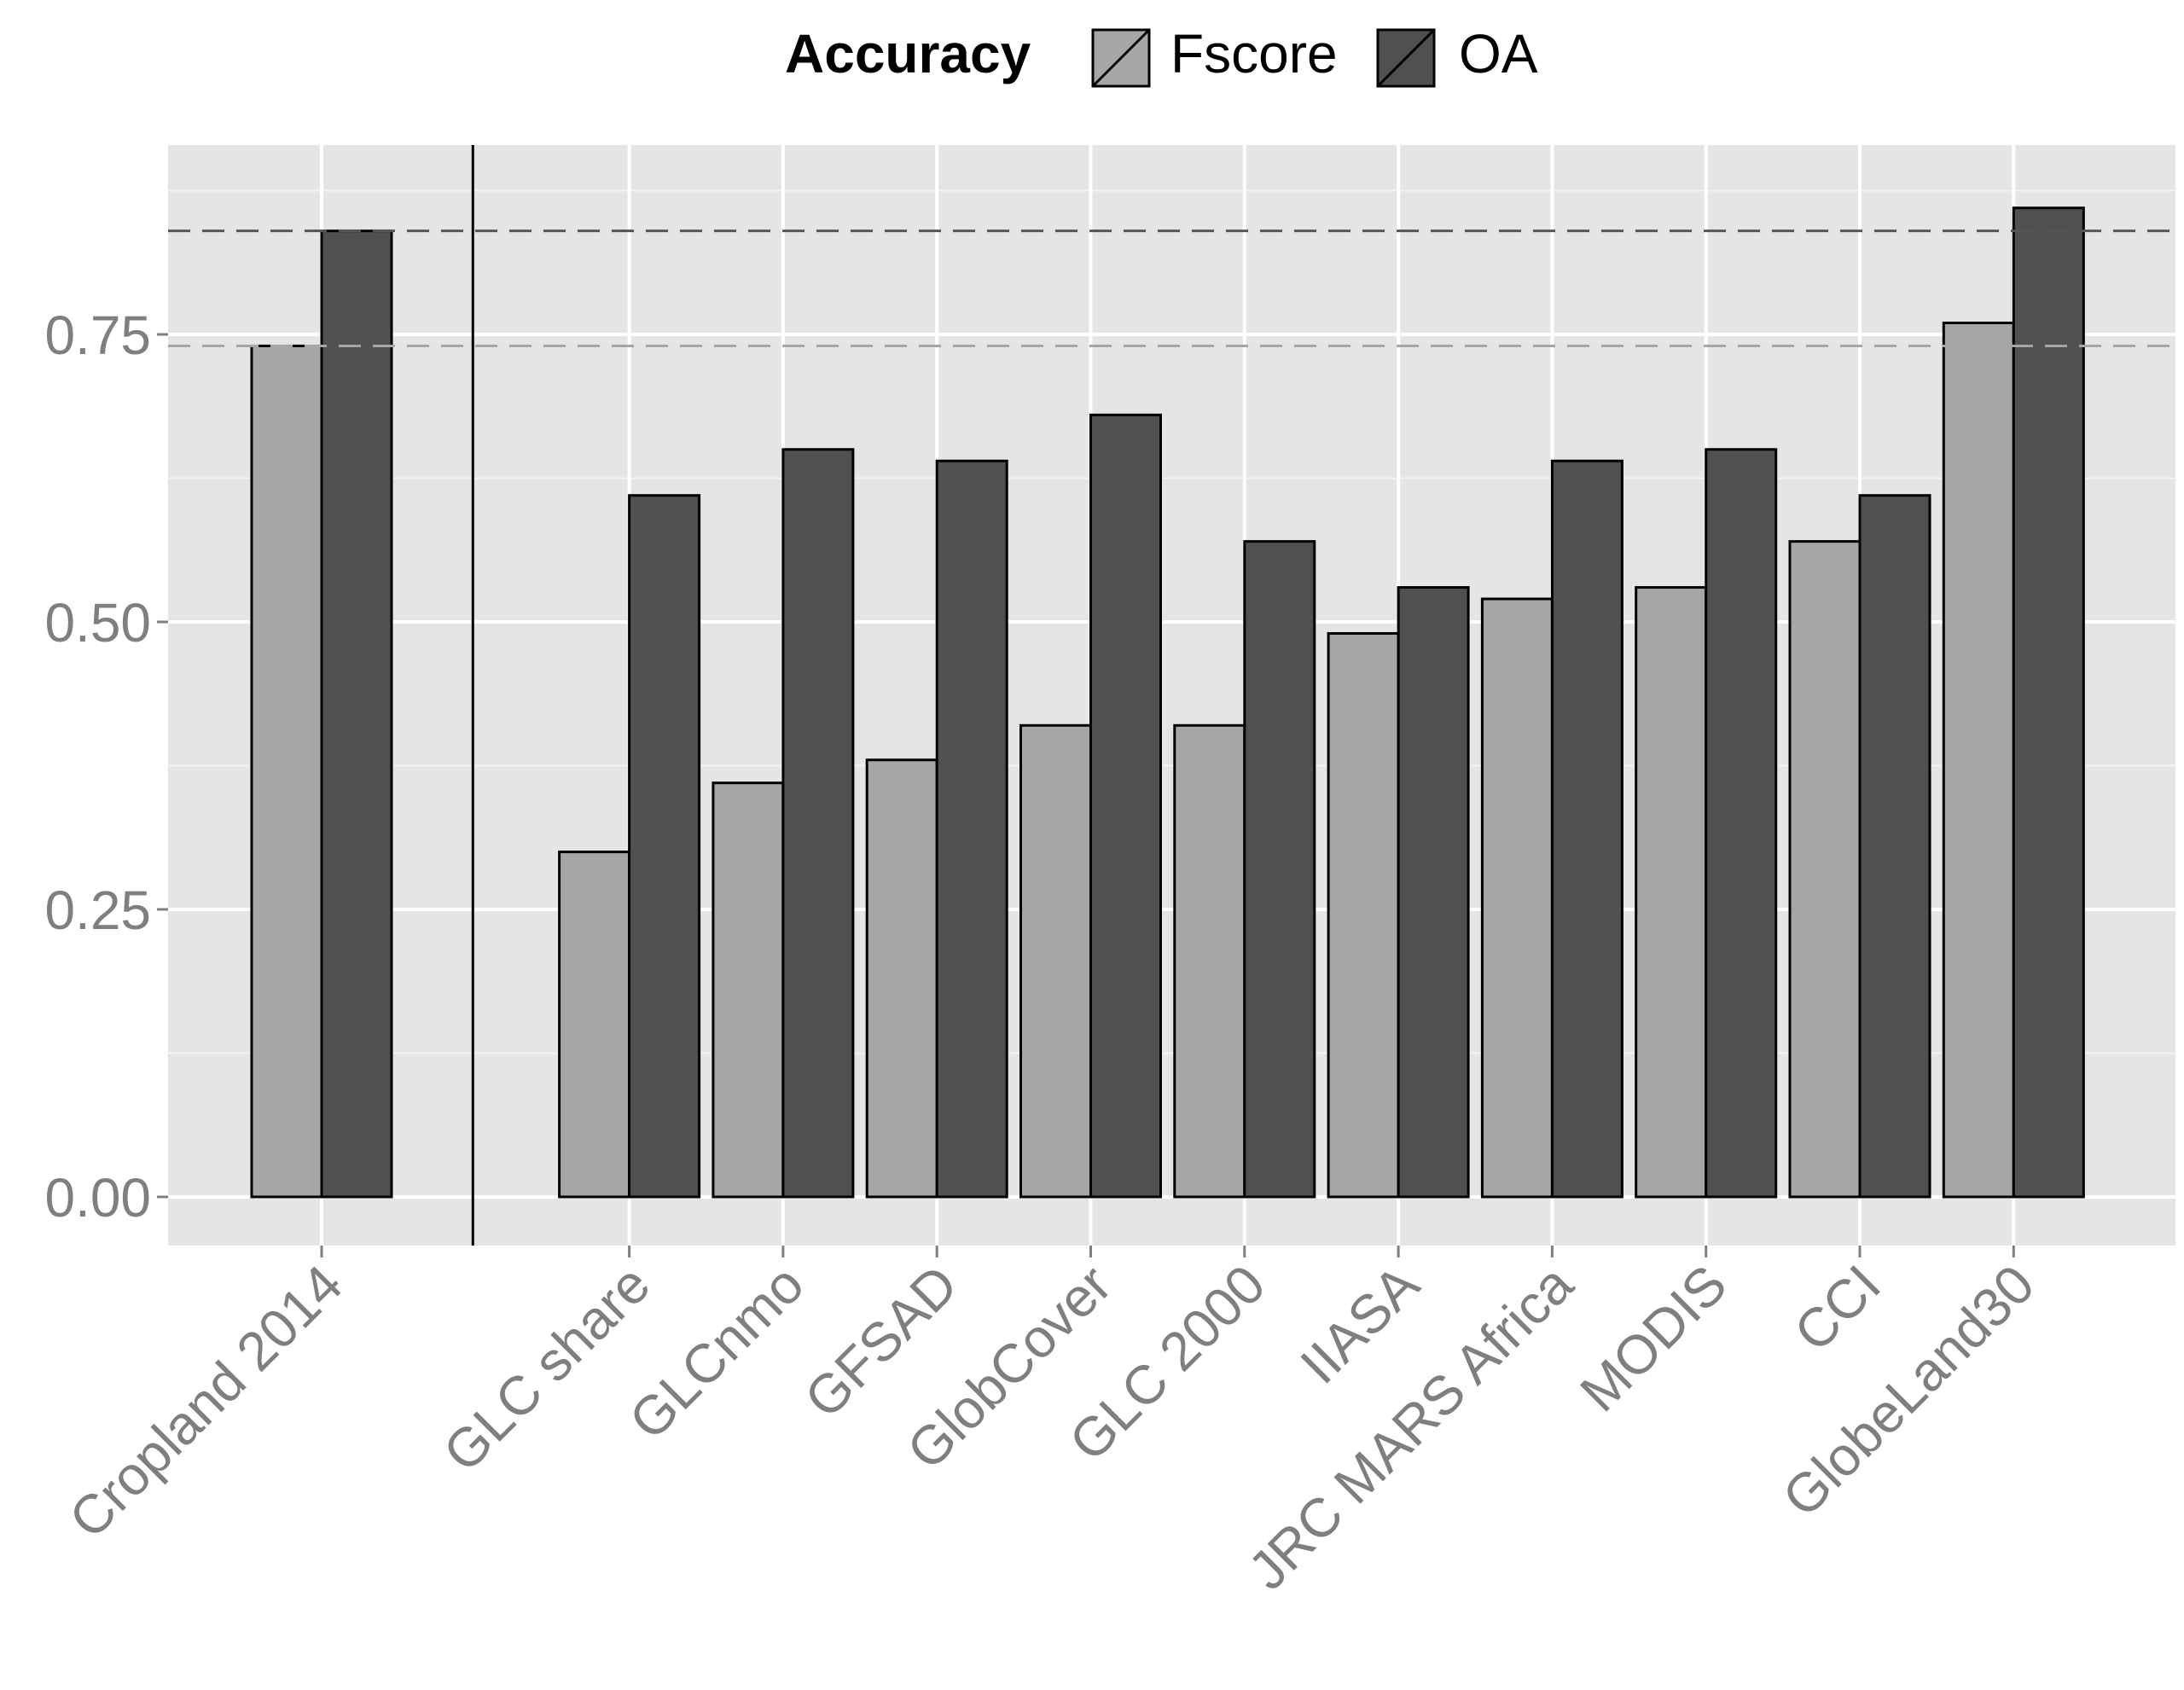  I want to click on bar-fscore-jrc-mars-africa, so click(1517, 898).